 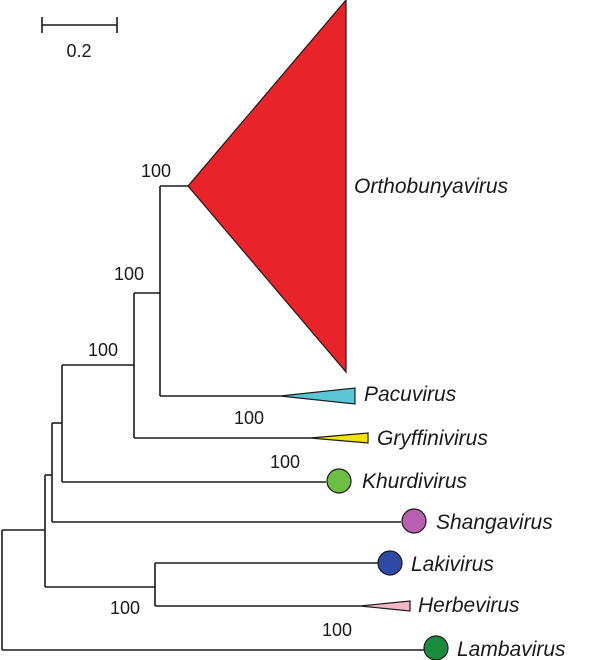 What do you see at coordinates (390, 563) in the screenshot?
I see `lakivirus-tip-marker` at bounding box center [390, 563].